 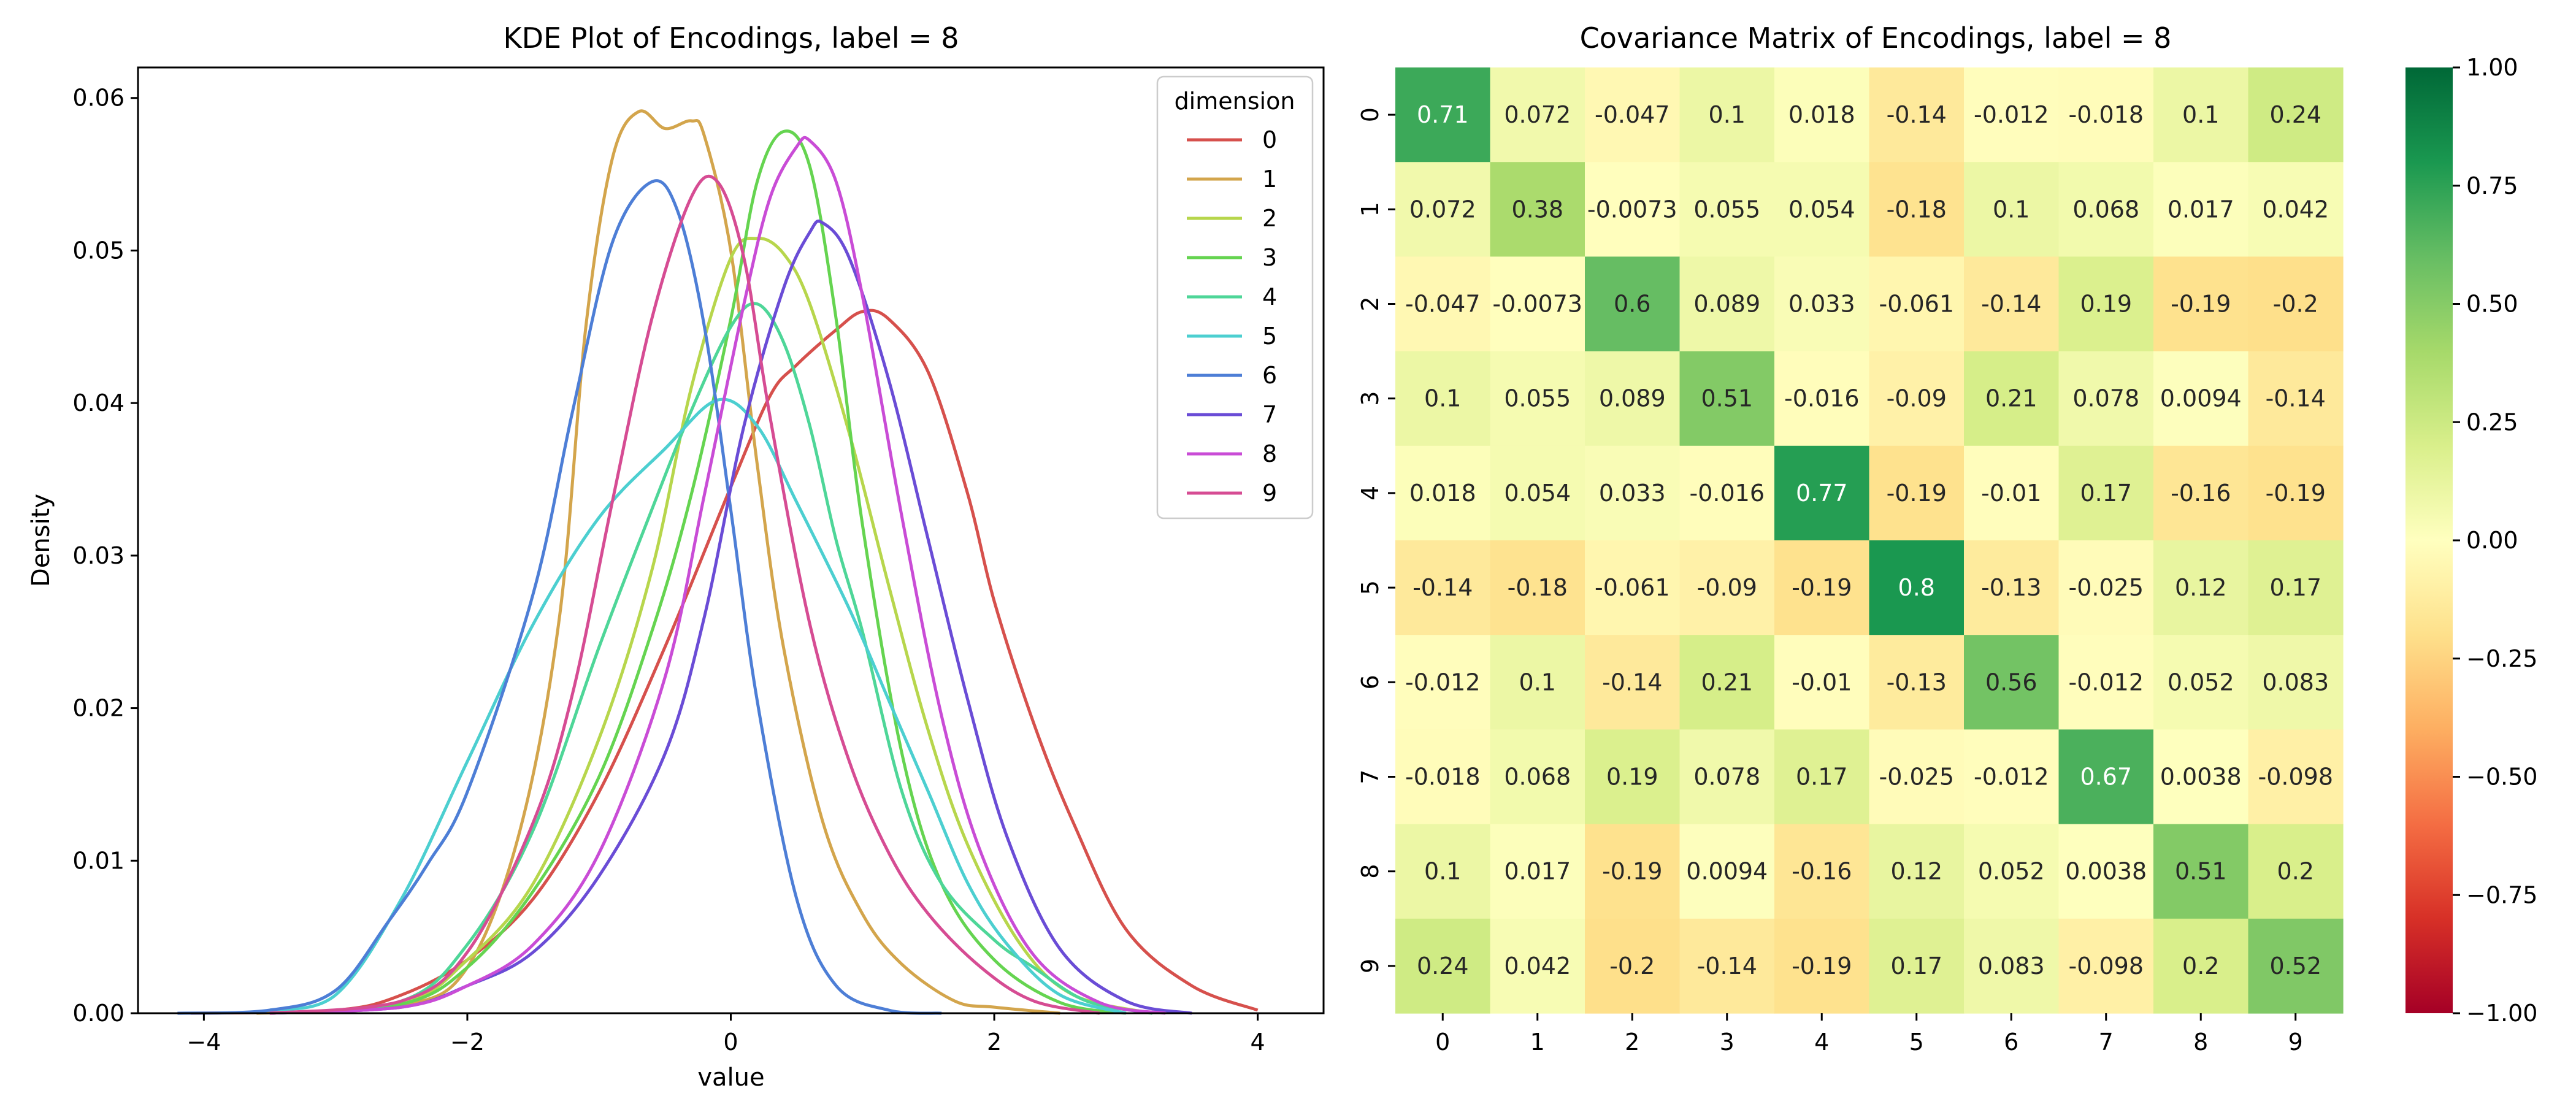 I want to click on heatmap-cell-label: -0.047, so click(x=1632, y=114).